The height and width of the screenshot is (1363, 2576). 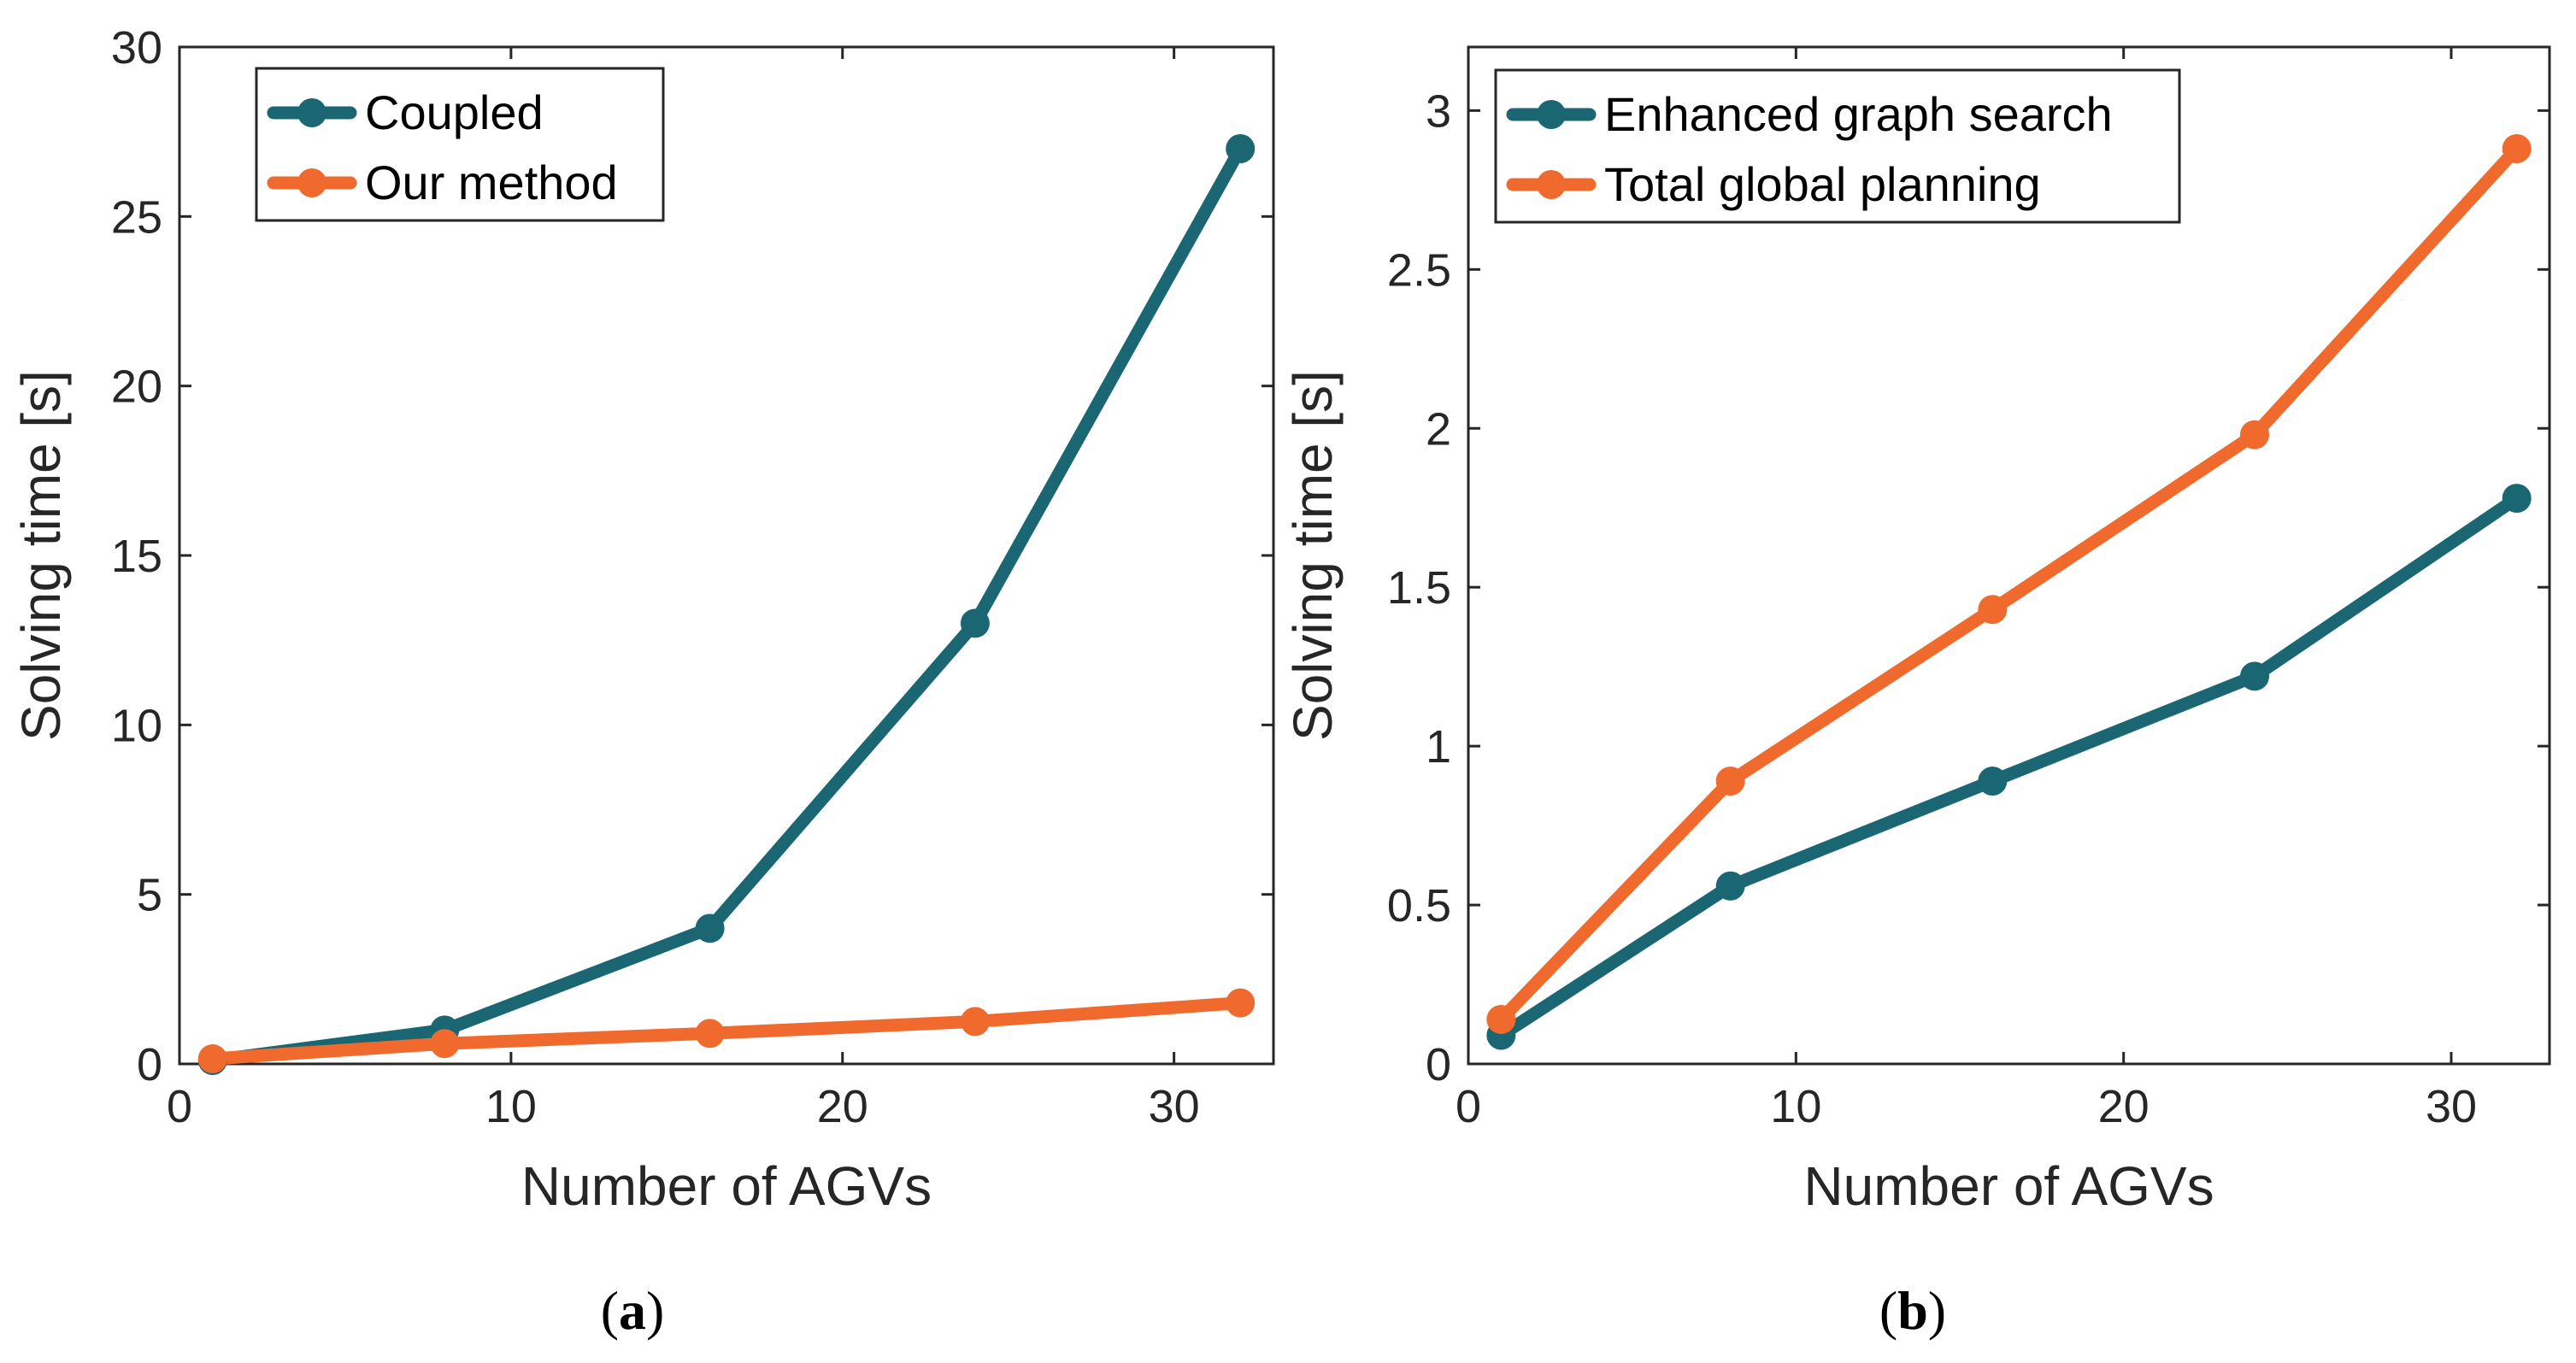 What do you see at coordinates (1858, 114) in the screenshot?
I see `chart-b-legend-label-0: Enhanced graph search` at bounding box center [1858, 114].